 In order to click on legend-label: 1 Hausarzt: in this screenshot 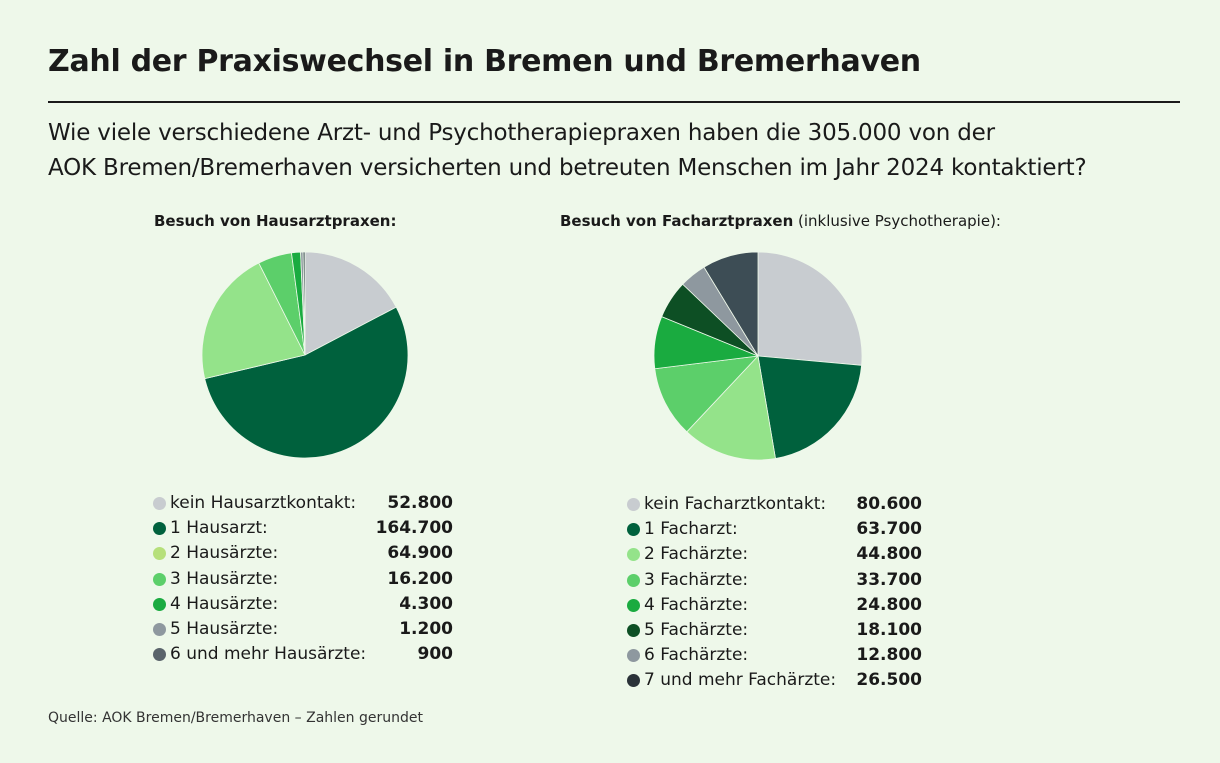, I will do `click(219, 528)`.